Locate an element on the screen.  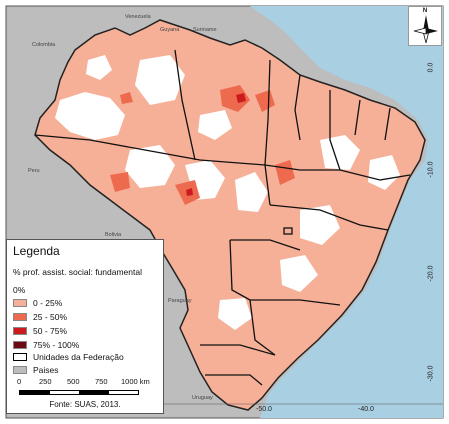
legend-label-1: 0 - 25% is located at coordinates (48, 303).